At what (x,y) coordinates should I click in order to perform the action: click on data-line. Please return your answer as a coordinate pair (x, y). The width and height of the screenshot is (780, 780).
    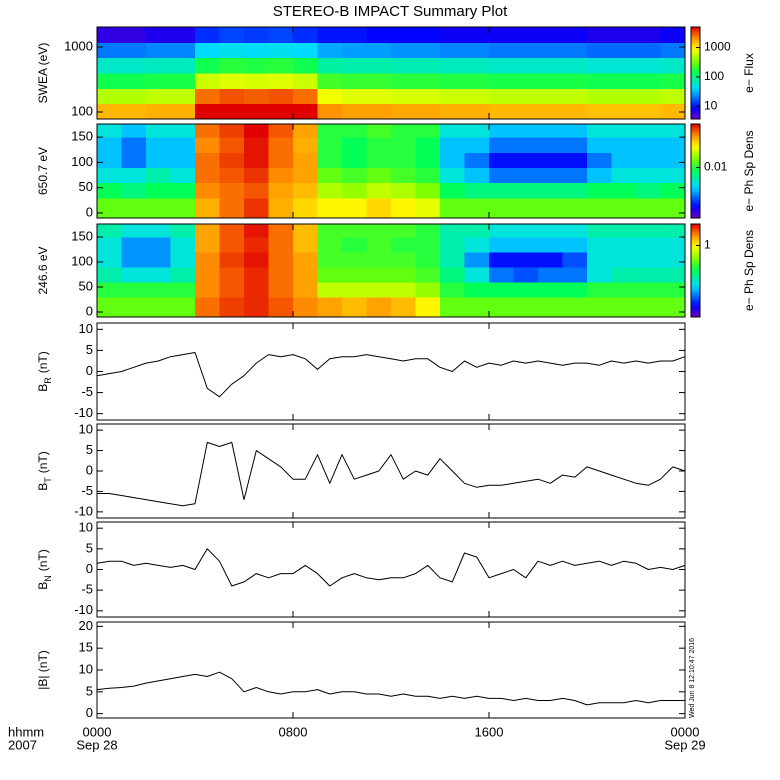
    Looking at the image, I should click on (391, 567).